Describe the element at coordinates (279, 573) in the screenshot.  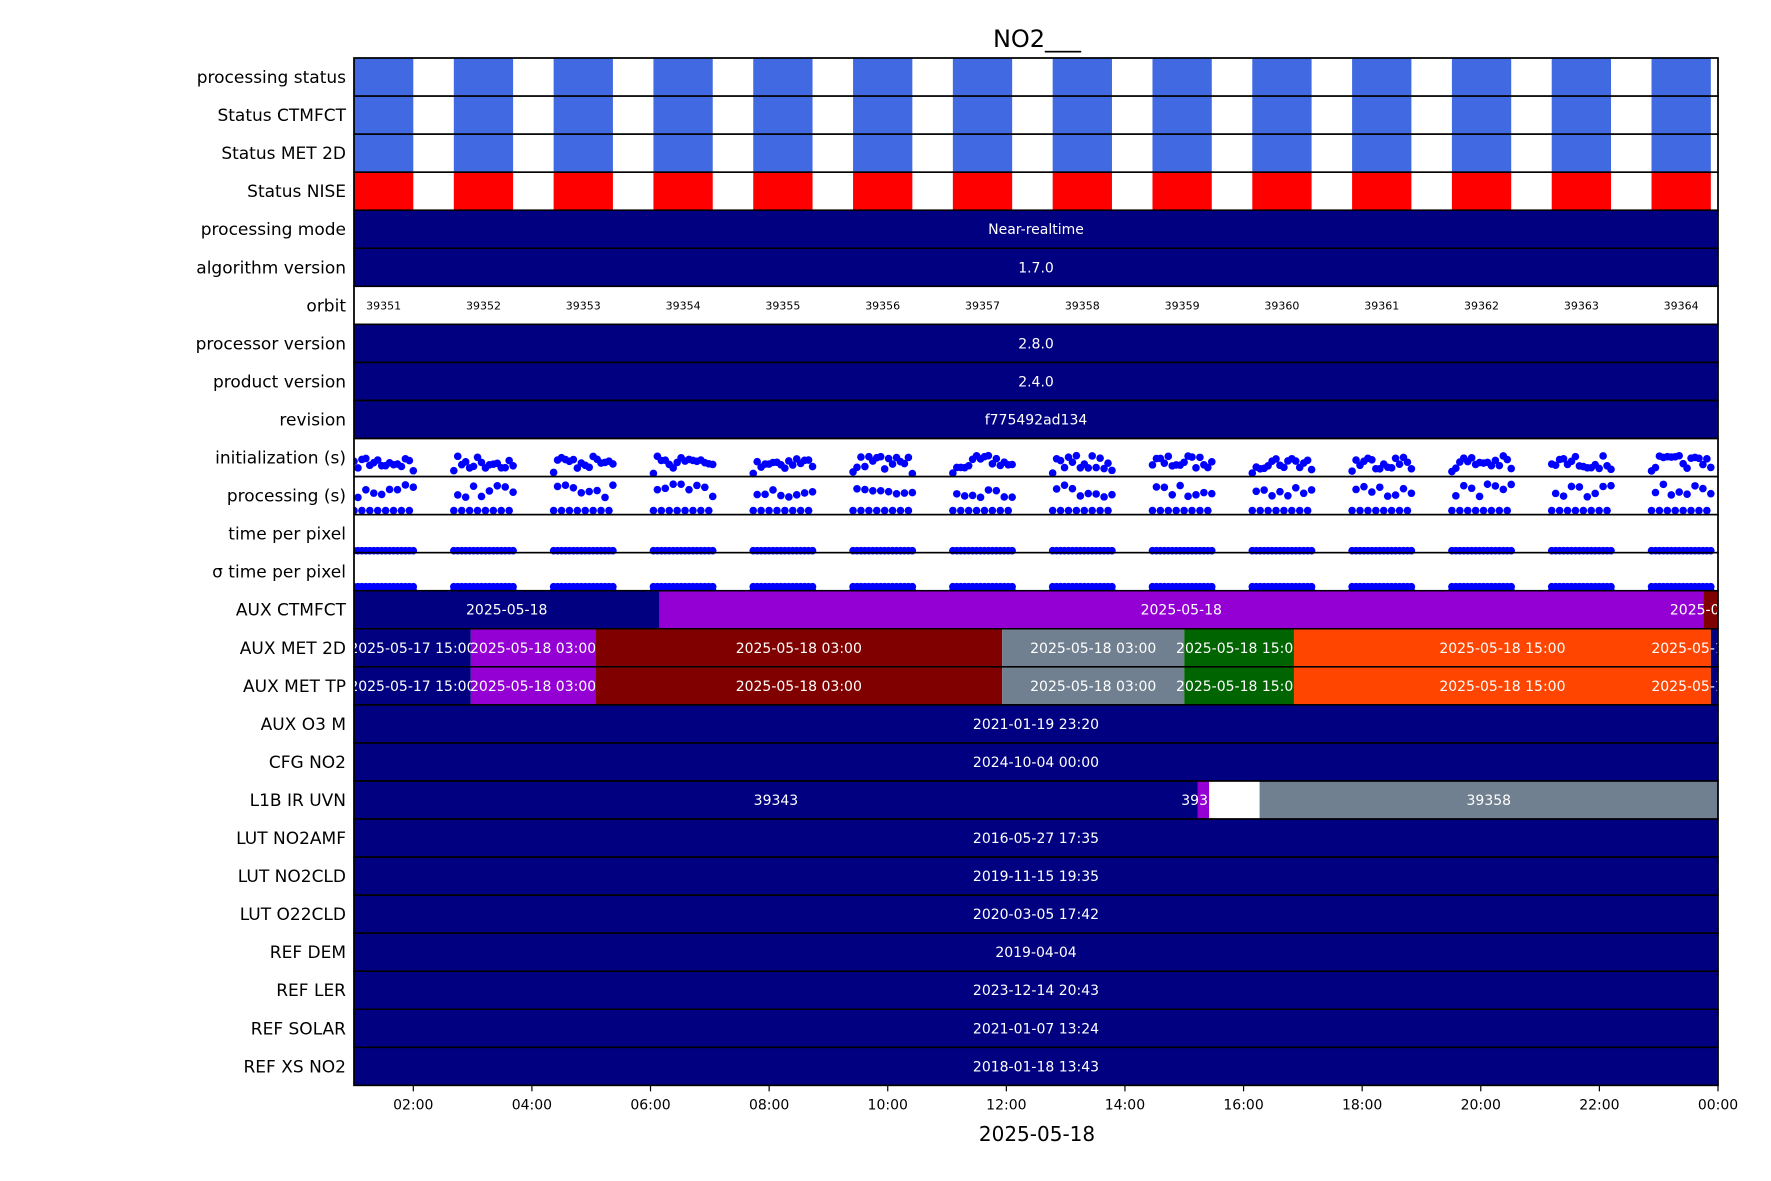
I see `row-label: σ time per pixel` at that location.